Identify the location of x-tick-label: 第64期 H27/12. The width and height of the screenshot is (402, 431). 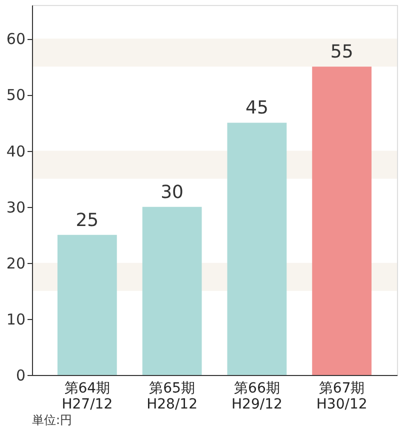
(87, 396).